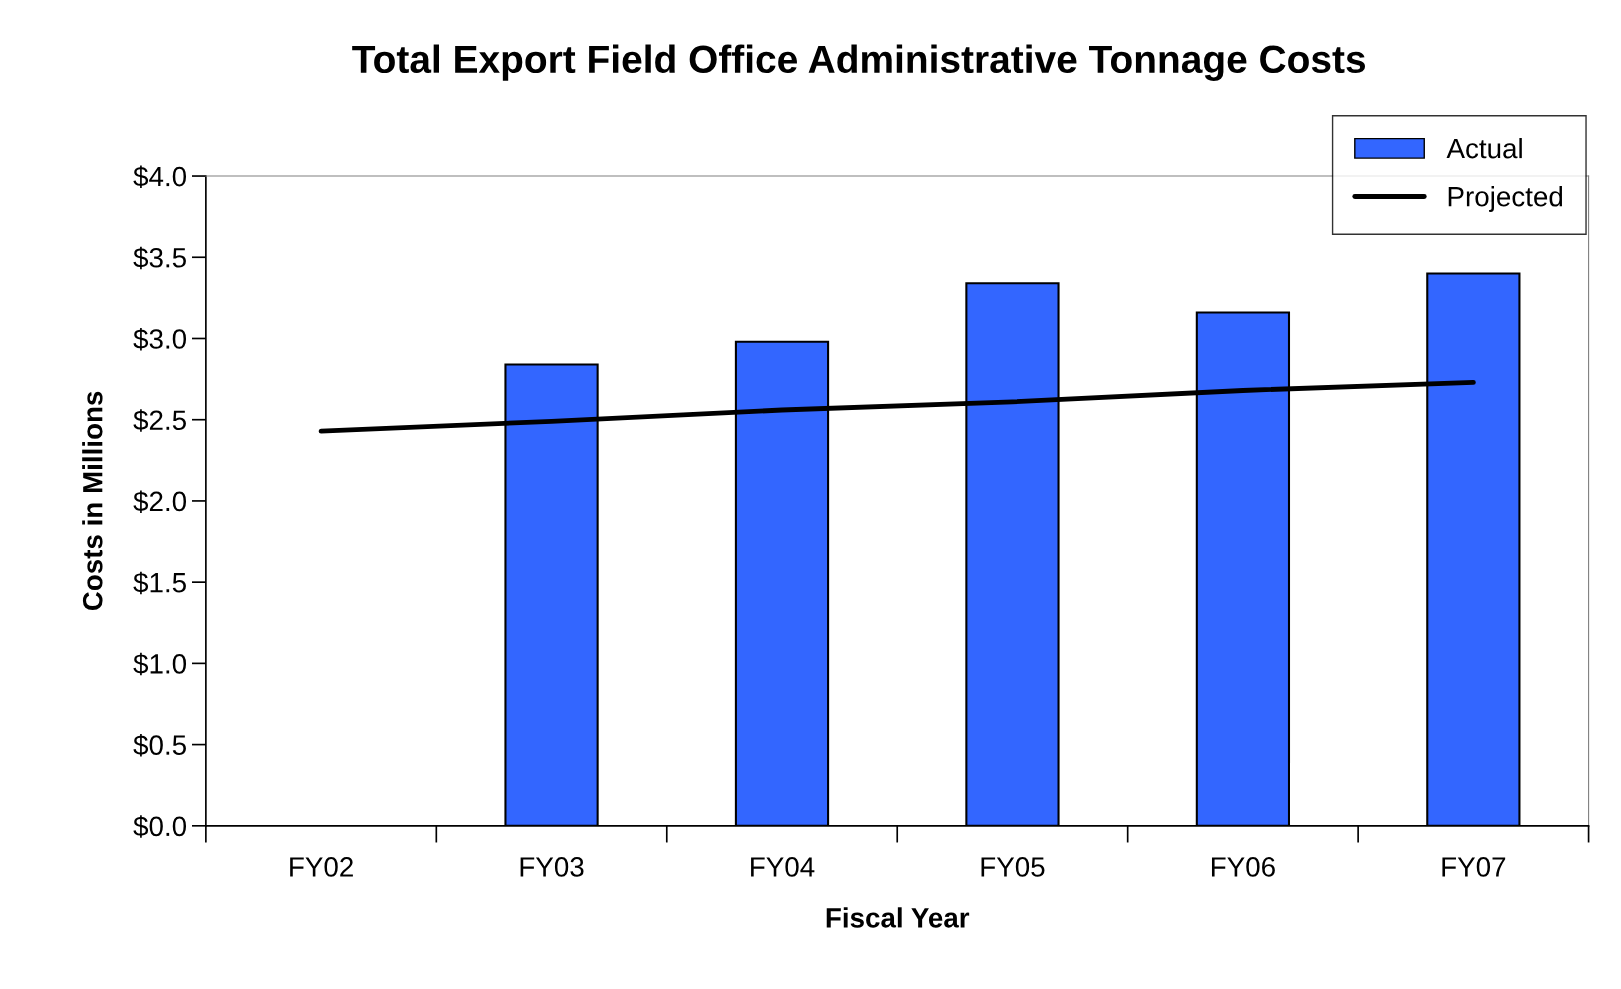 The image size is (1621, 989). What do you see at coordinates (92, 501) in the screenshot?
I see `y-axis-title: Costs in Millions` at bounding box center [92, 501].